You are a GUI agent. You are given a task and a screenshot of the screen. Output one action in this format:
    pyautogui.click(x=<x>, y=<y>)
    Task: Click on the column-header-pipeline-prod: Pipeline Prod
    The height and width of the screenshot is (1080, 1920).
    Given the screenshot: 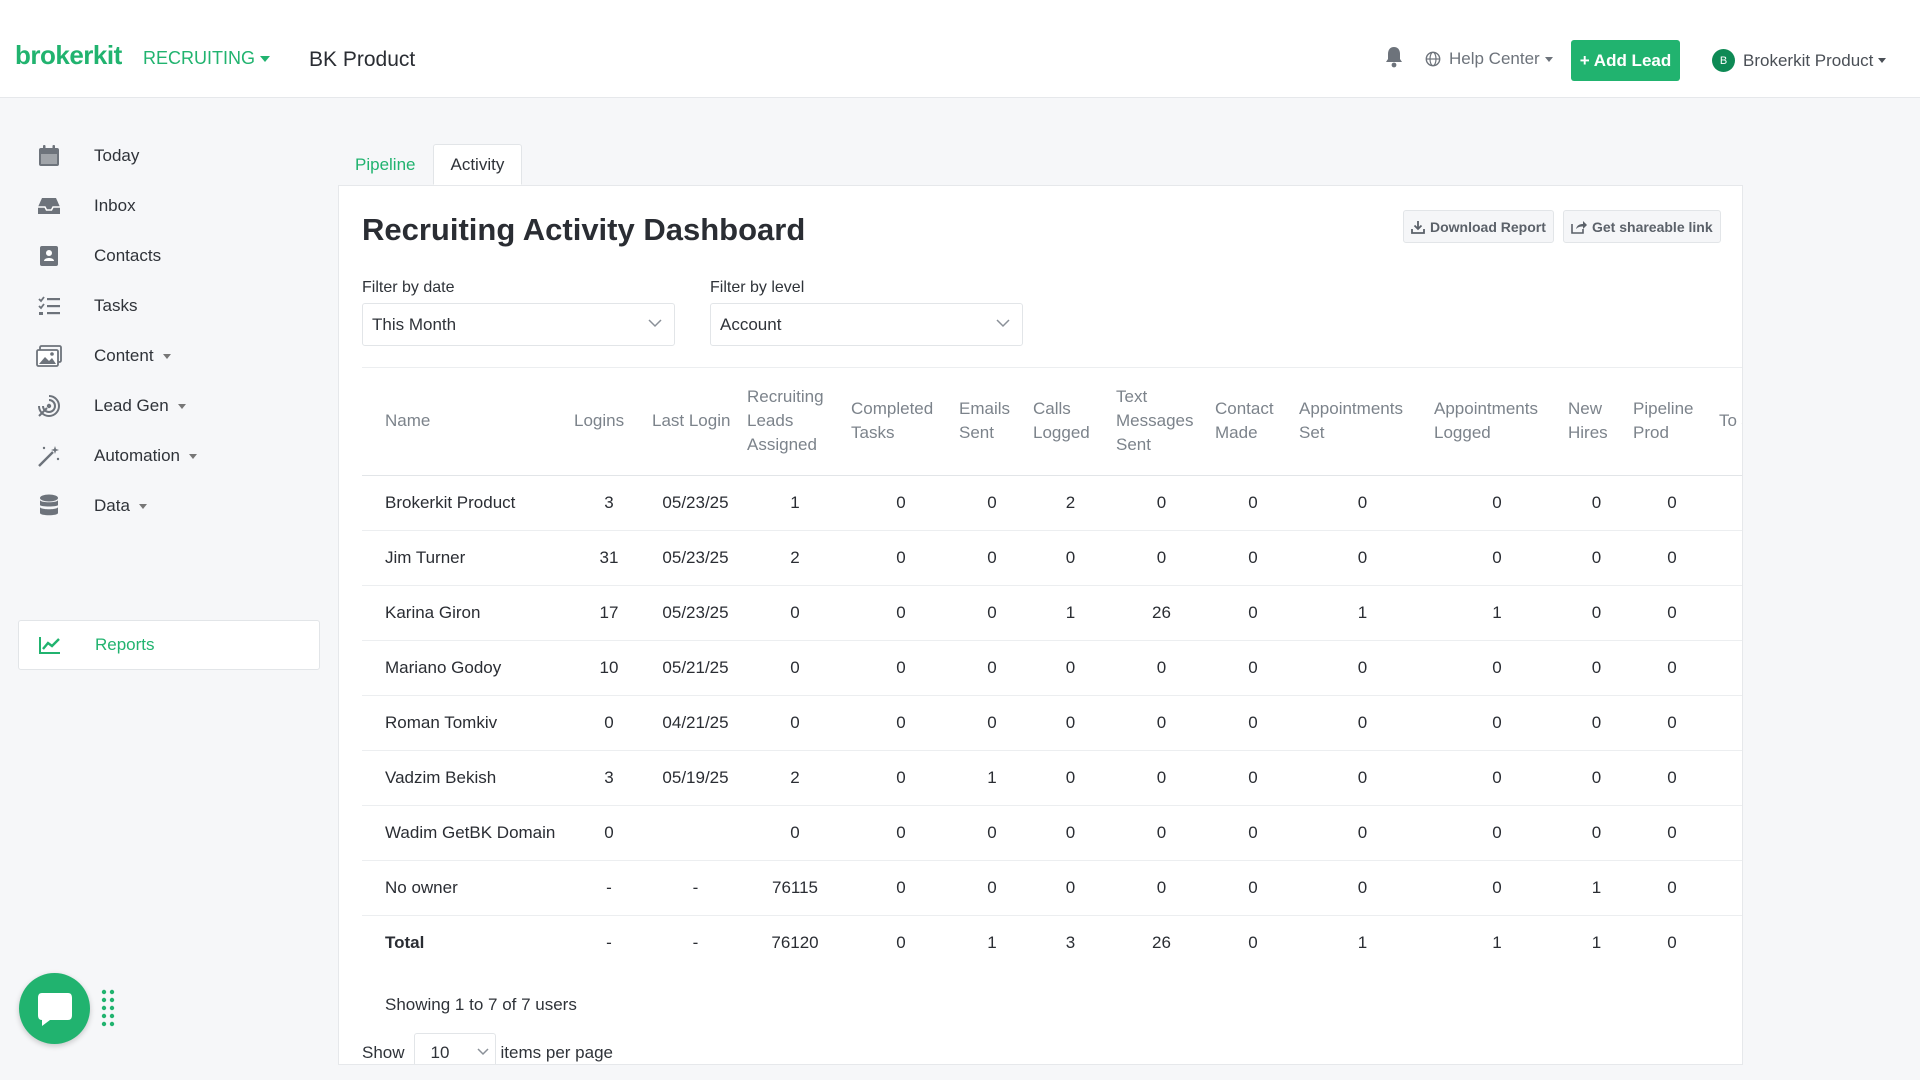 What is the action you would take?
    pyautogui.click(x=1672, y=422)
    